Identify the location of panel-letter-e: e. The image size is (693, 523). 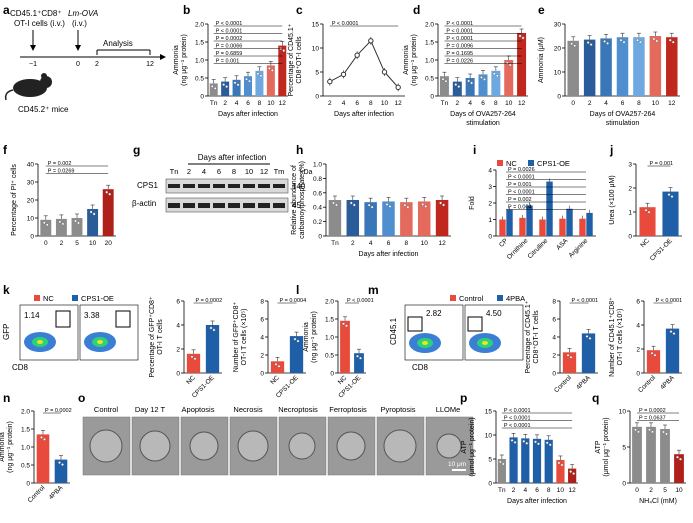
(541, 10).